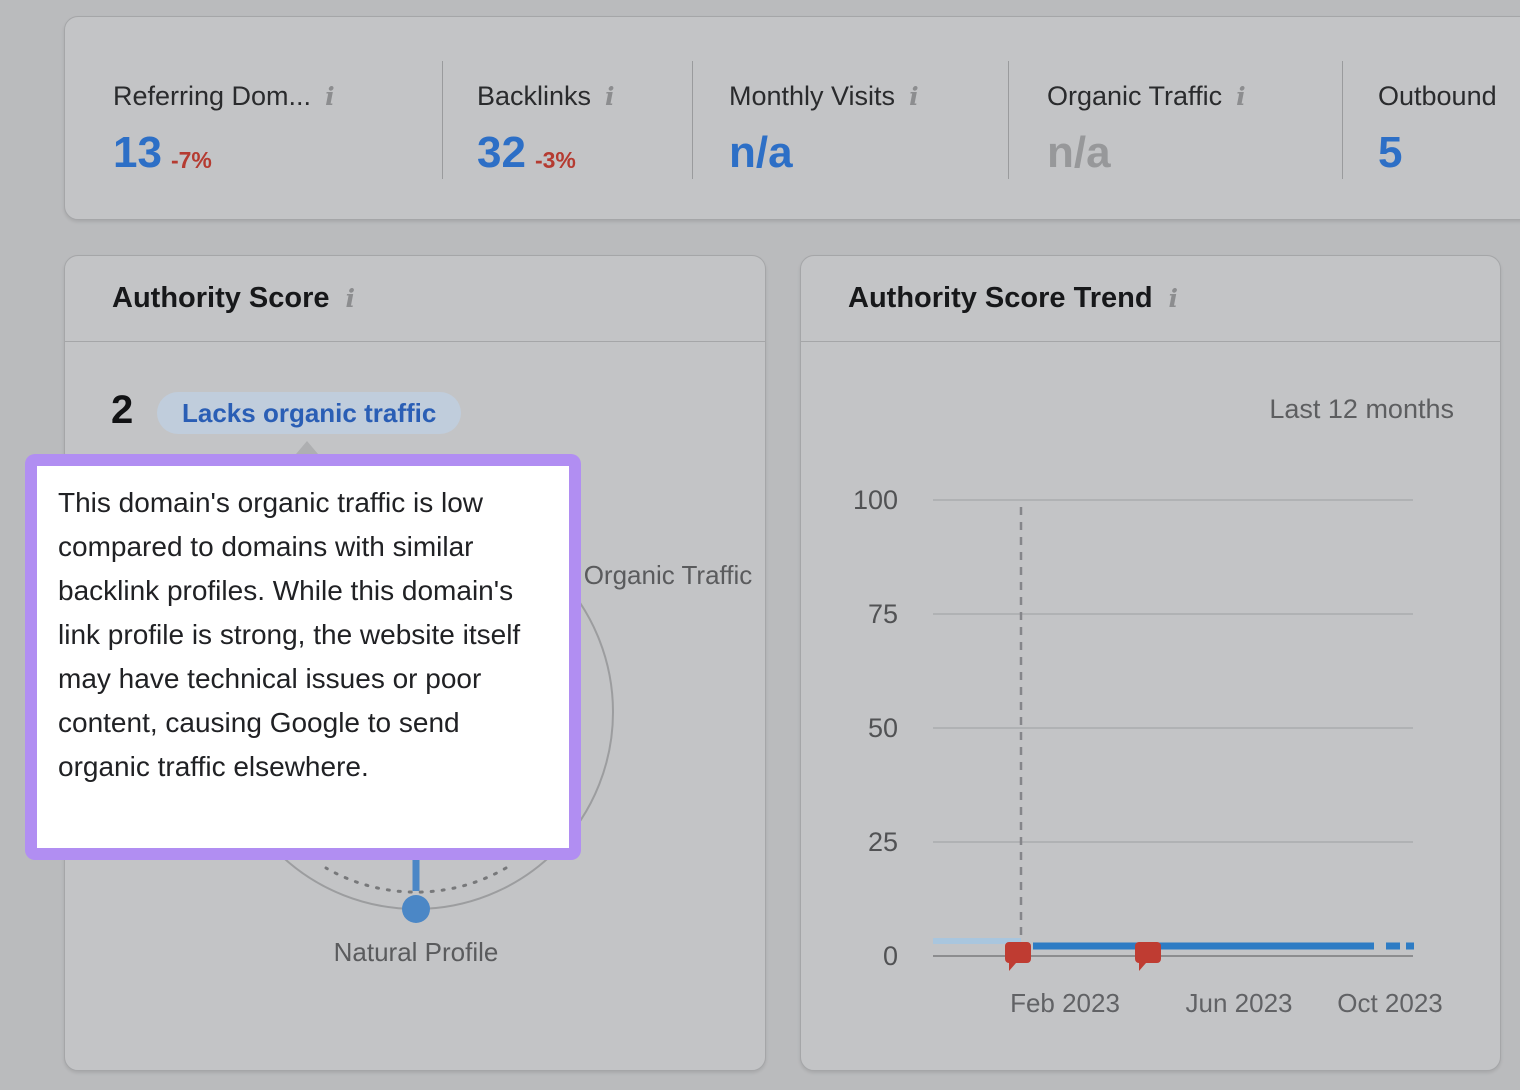 The width and height of the screenshot is (1520, 1090). What do you see at coordinates (668, 575) in the screenshot?
I see `axis-label-organic-traffic: Organic Traffic` at bounding box center [668, 575].